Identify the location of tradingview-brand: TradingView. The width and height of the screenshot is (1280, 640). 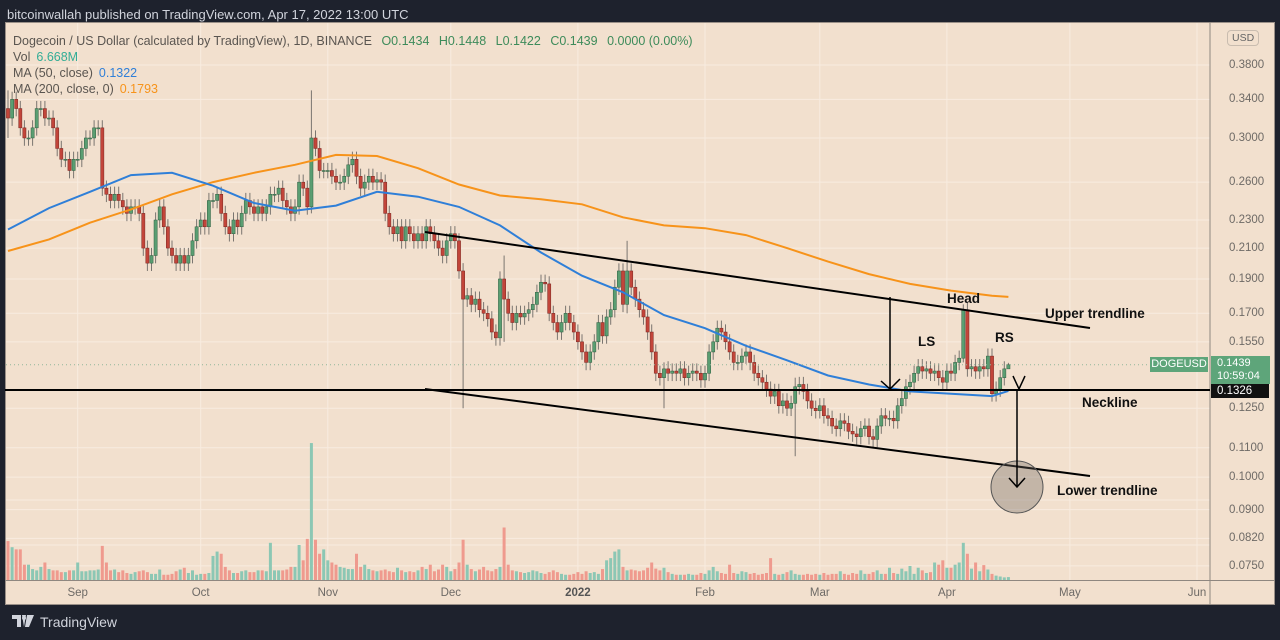
(79, 622).